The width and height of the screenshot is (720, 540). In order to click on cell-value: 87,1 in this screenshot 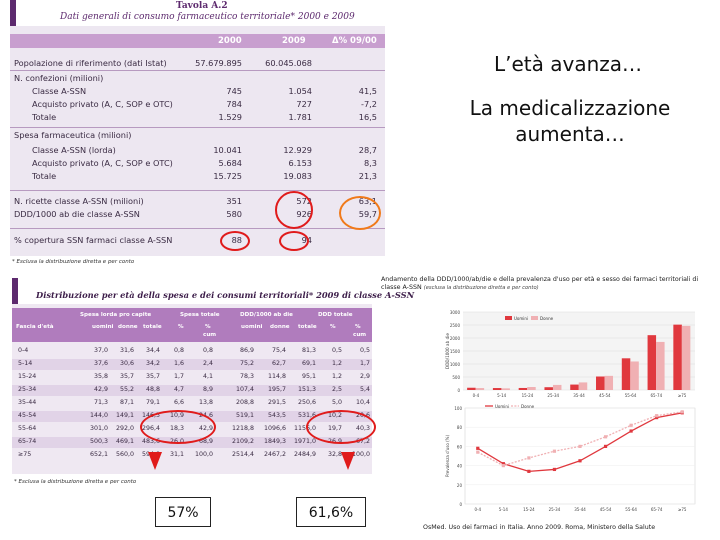, I will do `click(126, 402)`.